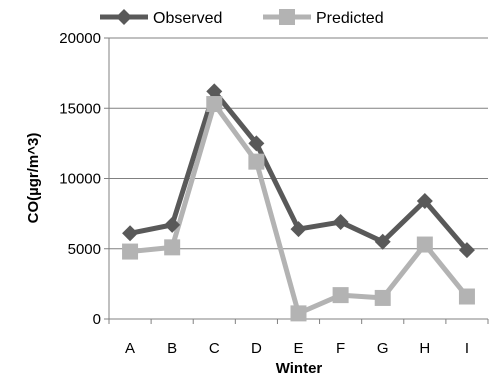 This screenshot has width=489, height=376. I want to click on legend-item-observed: Observed, so click(161, 18).